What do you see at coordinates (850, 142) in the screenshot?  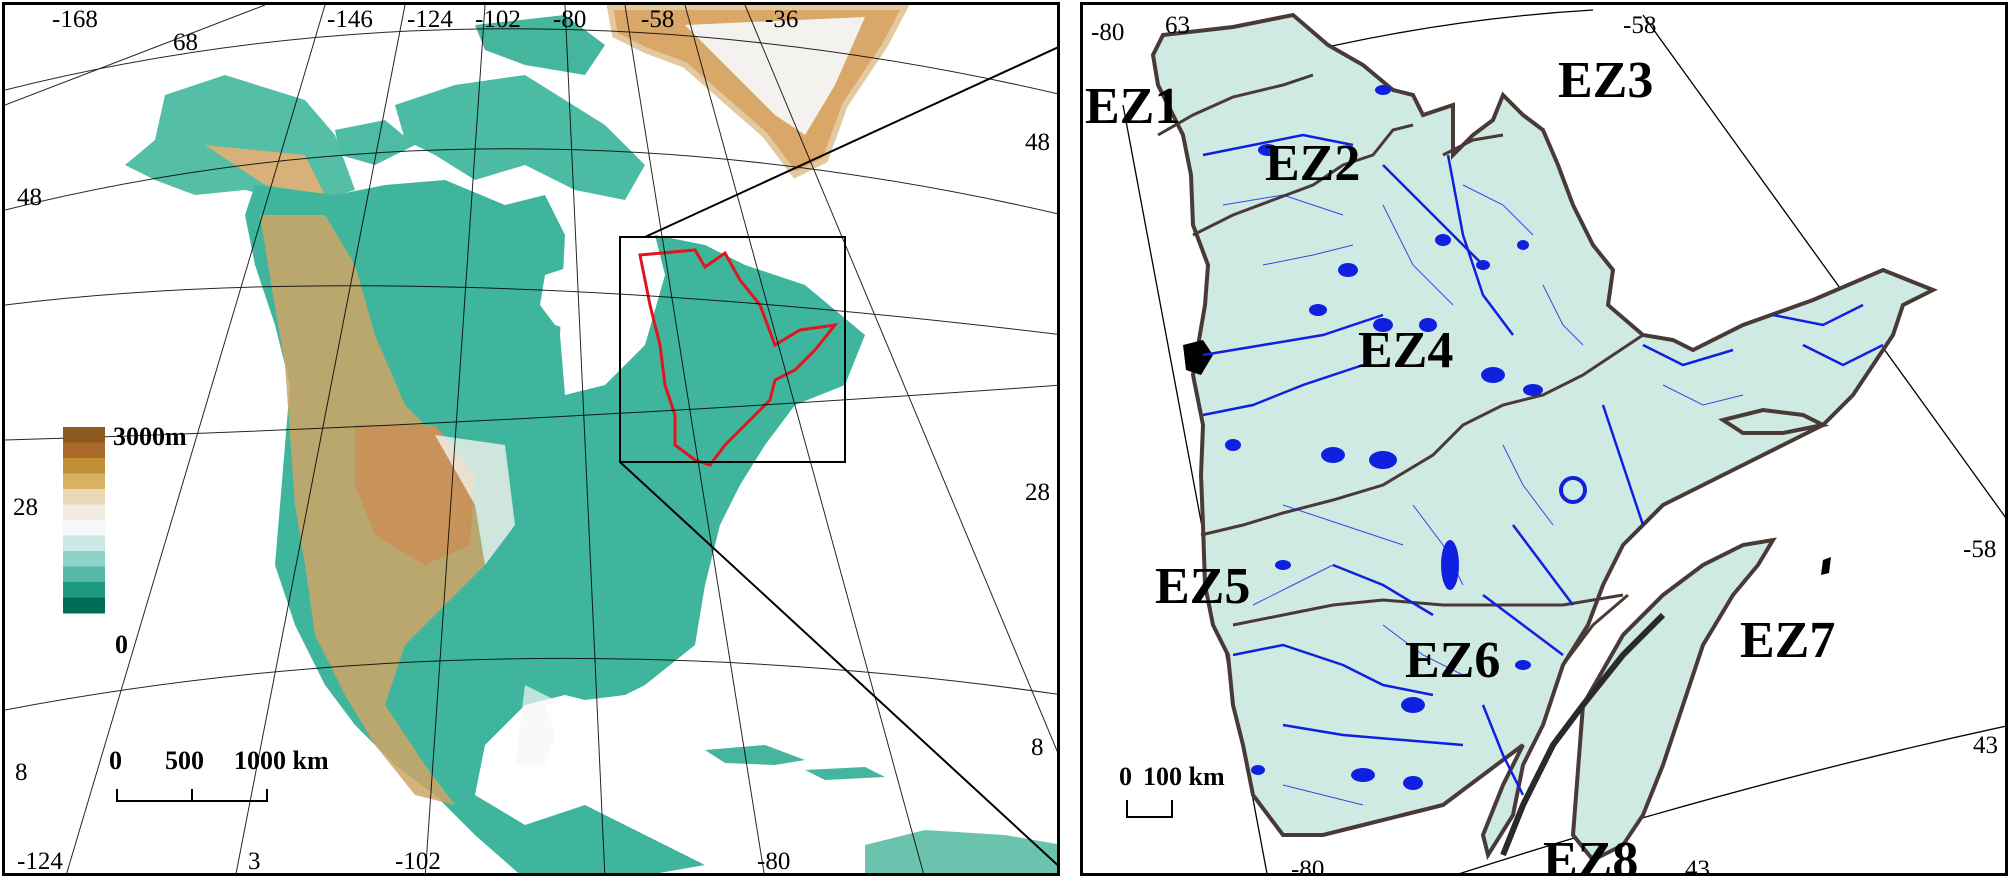 I see `connector-line-top` at bounding box center [850, 142].